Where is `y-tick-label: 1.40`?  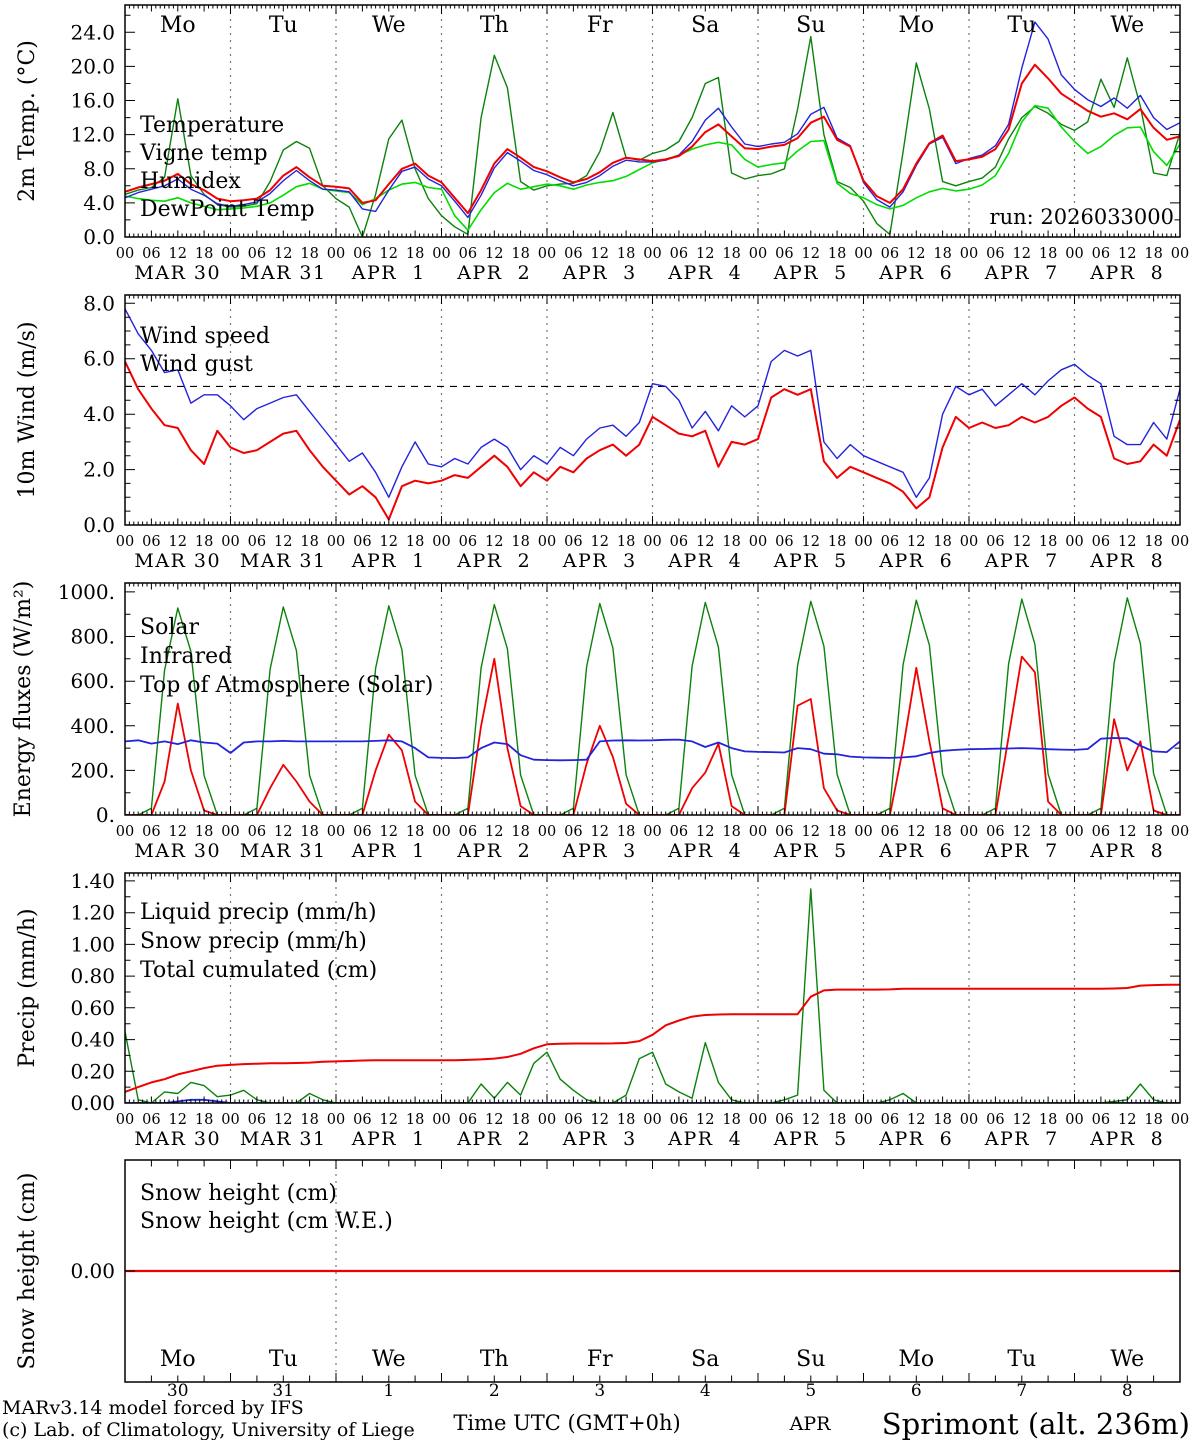 y-tick-label: 1.40 is located at coordinates (92, 881).